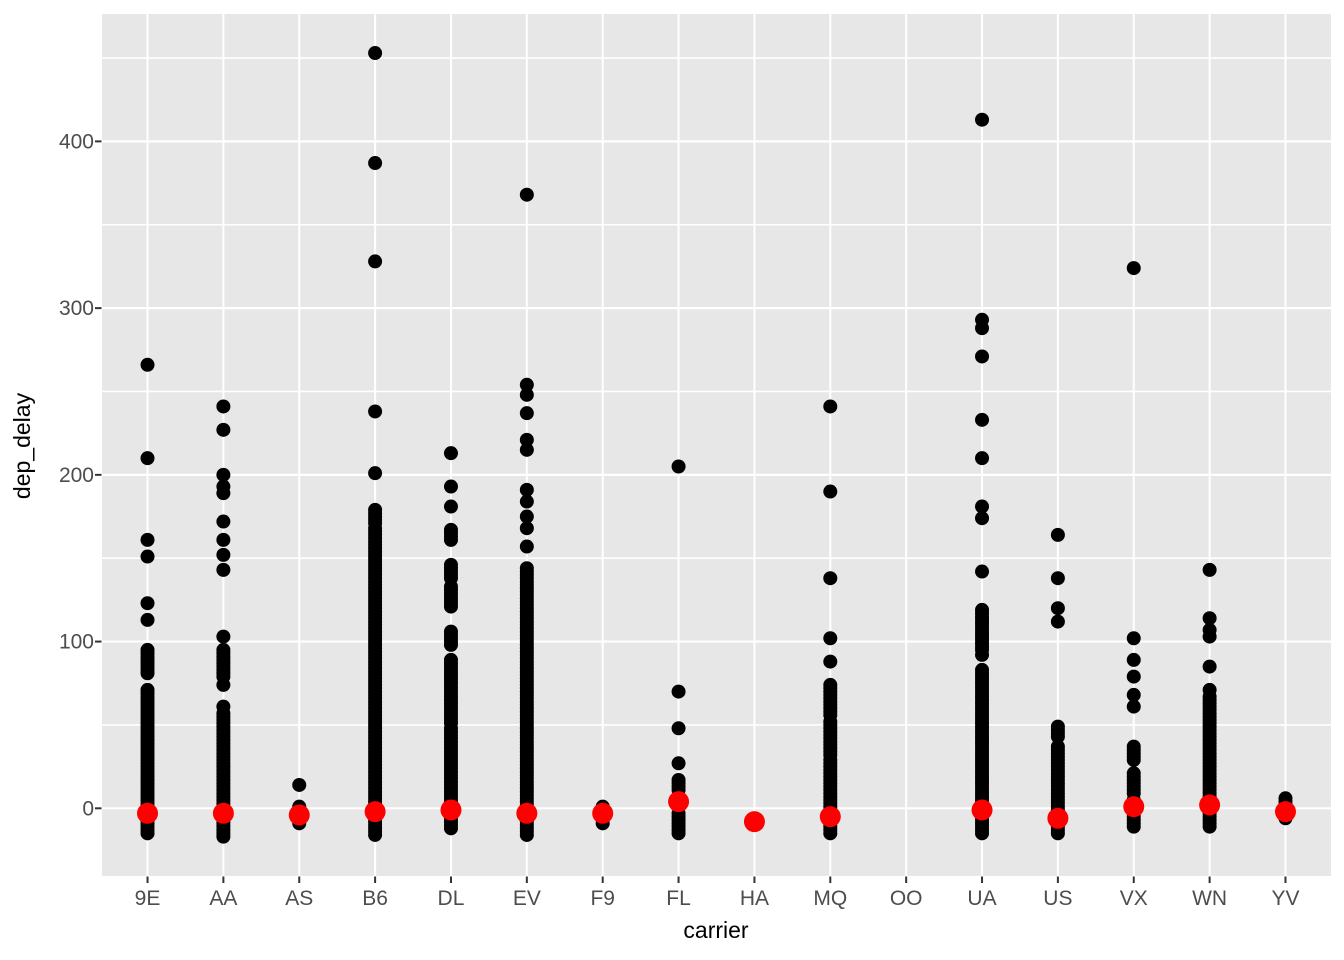  I want to click on median-point-F9, so click(603, 813).